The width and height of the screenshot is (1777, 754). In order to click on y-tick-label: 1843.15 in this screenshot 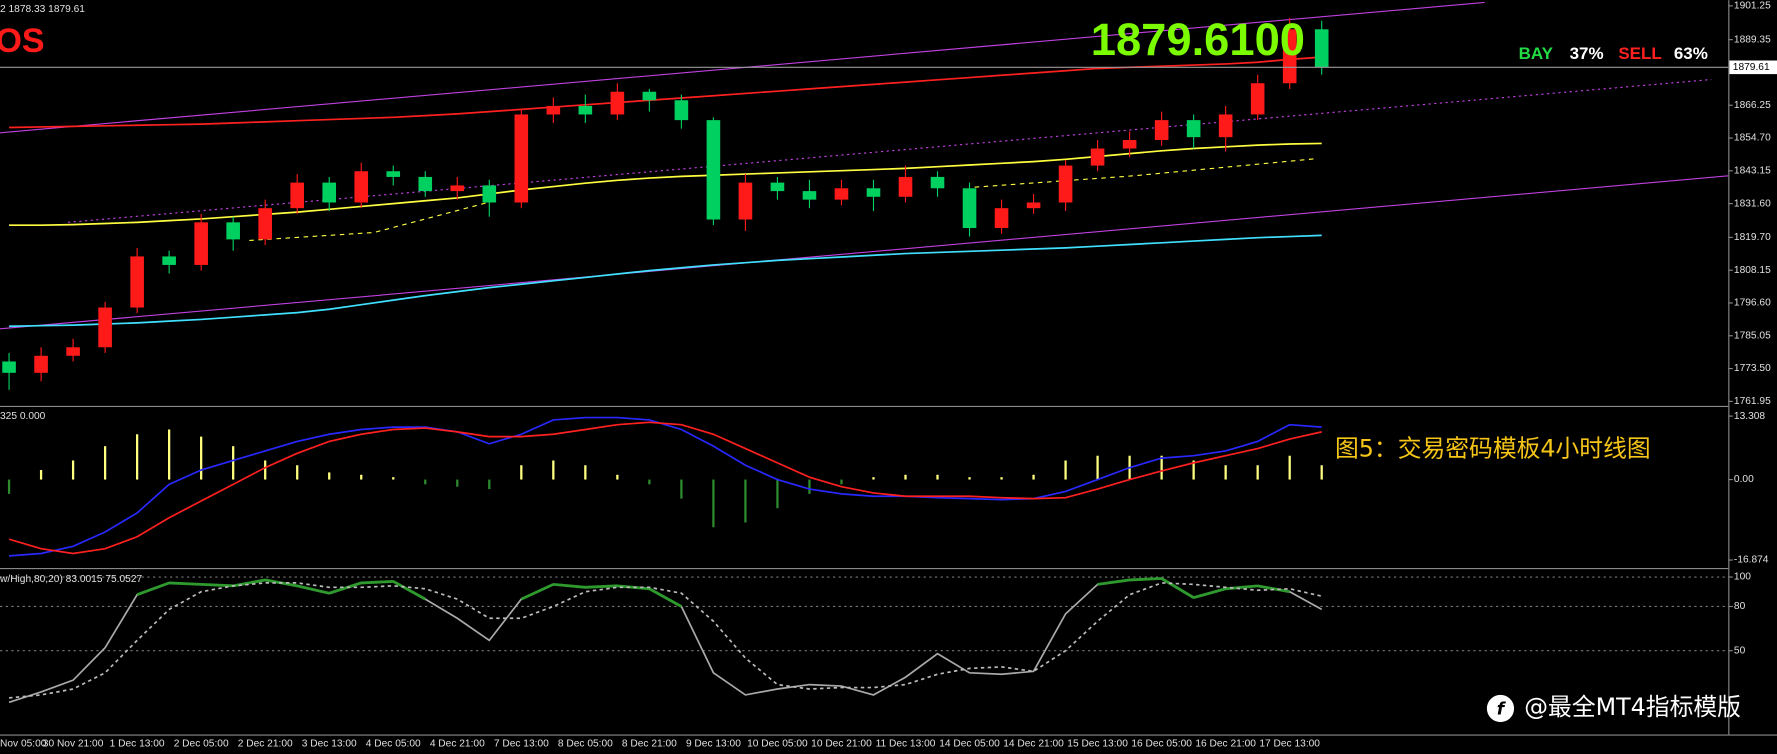, I will do `click(1752, 171)`.